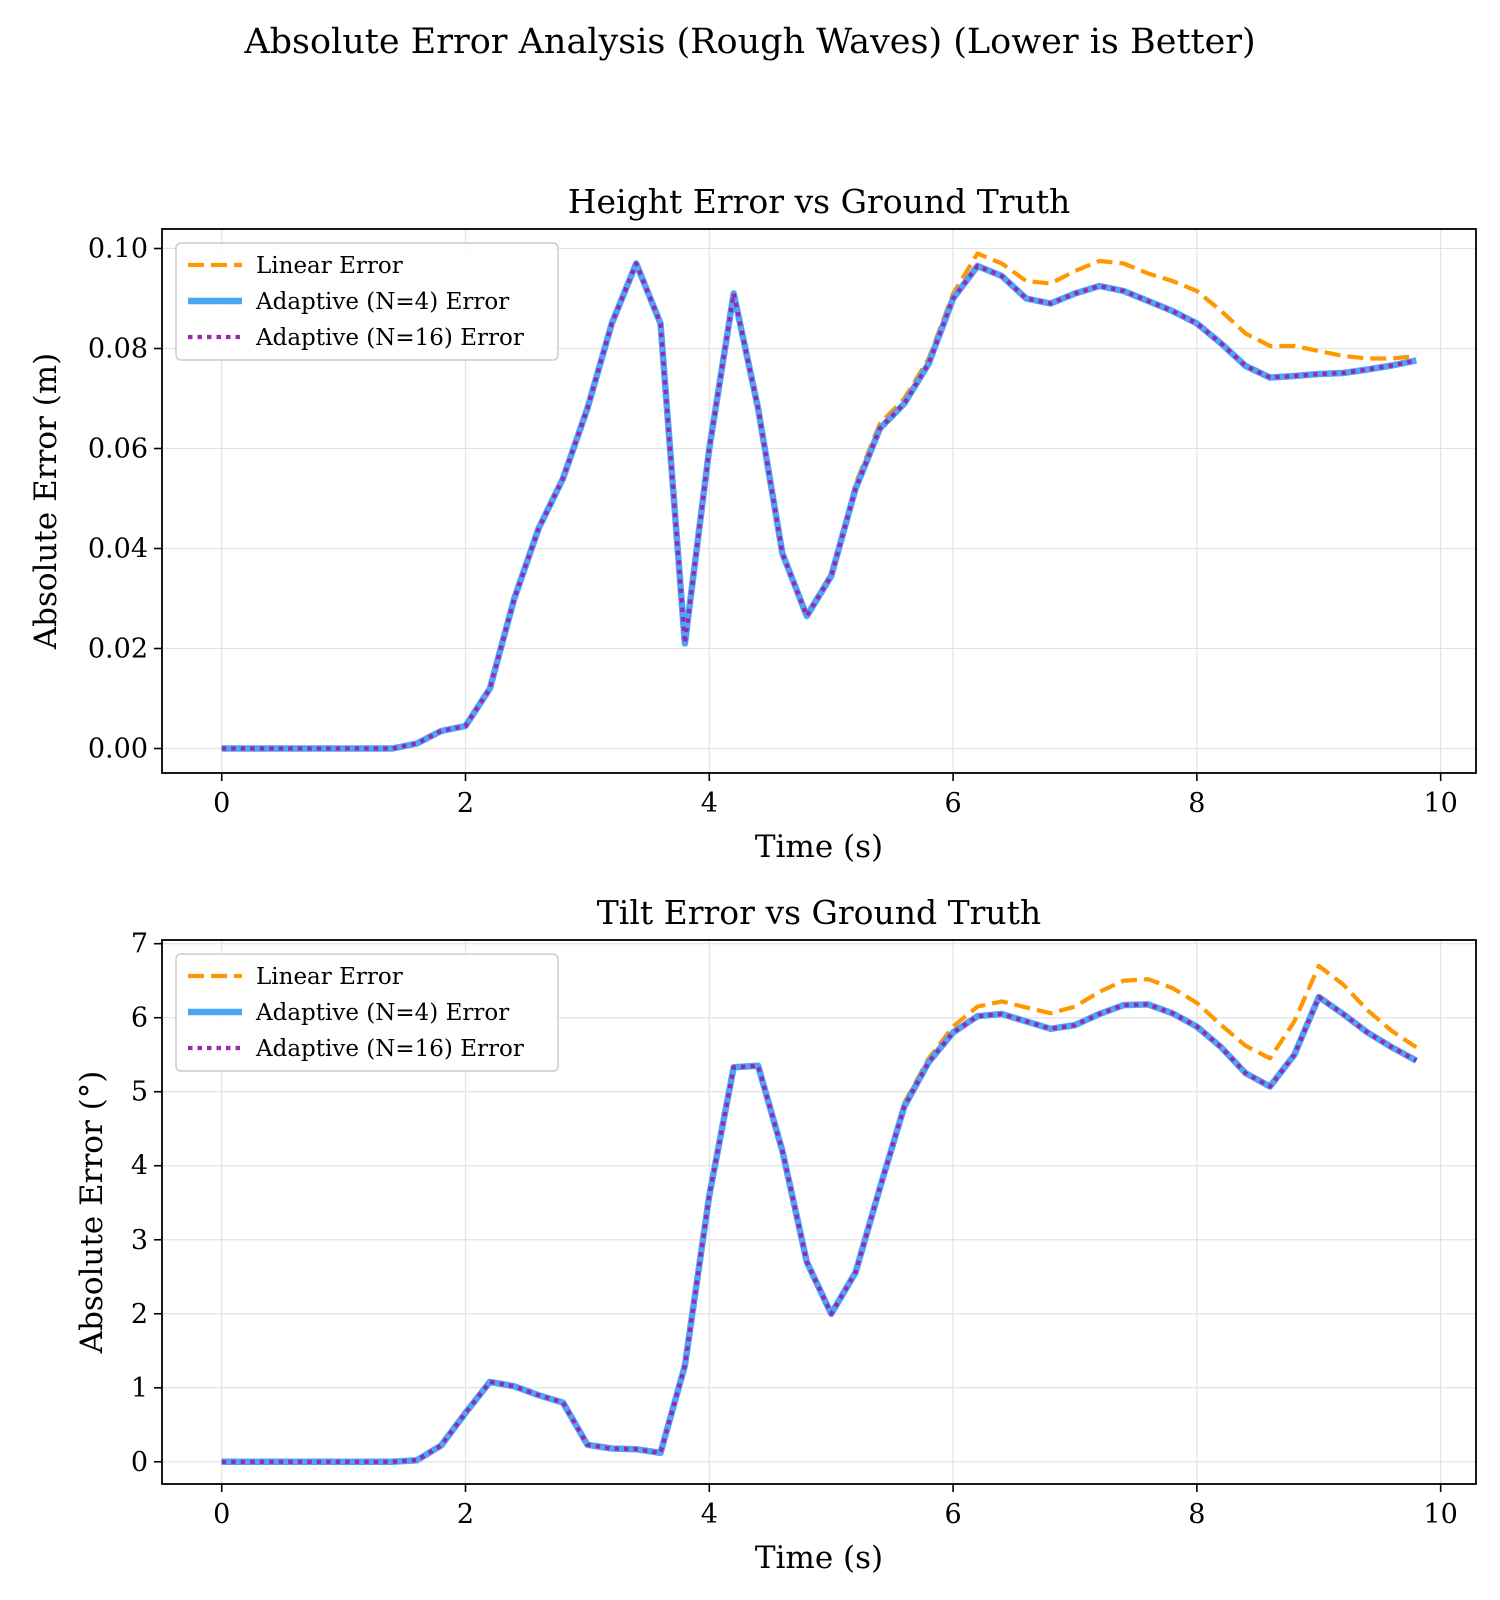 The height and width of the screenshot is (1600, 1500). I want to click on y-tick-label: 0.06, so click(118, 449).